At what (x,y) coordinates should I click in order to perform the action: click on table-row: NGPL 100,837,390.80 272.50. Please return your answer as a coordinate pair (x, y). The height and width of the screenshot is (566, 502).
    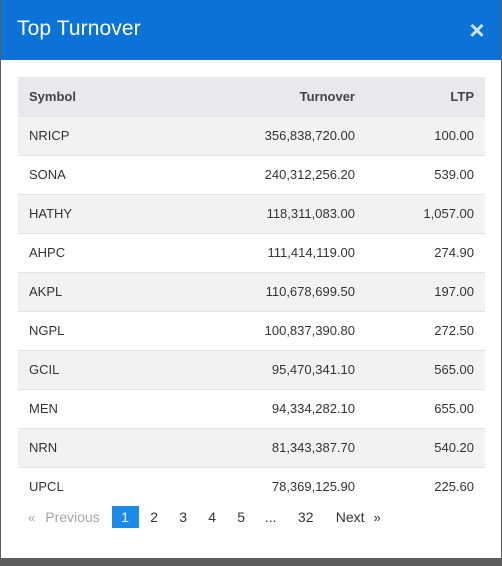
    Looking at the image, I should click on (251, 330).